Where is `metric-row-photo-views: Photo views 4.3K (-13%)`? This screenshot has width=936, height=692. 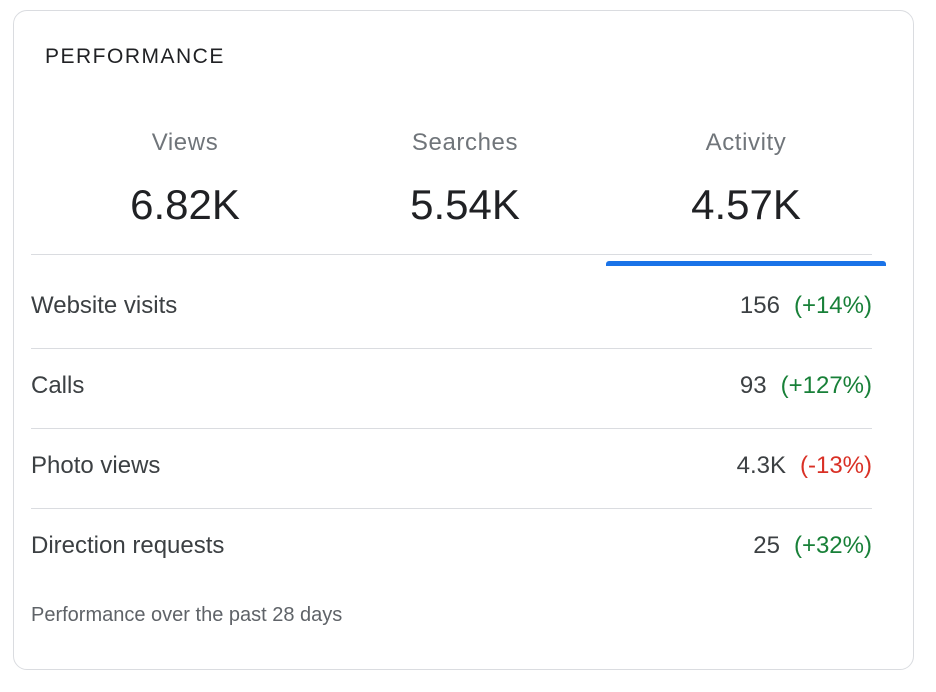
metric-row-photo-views: Photo views 4.3K (-13%) is located at coordinates (451, 469).